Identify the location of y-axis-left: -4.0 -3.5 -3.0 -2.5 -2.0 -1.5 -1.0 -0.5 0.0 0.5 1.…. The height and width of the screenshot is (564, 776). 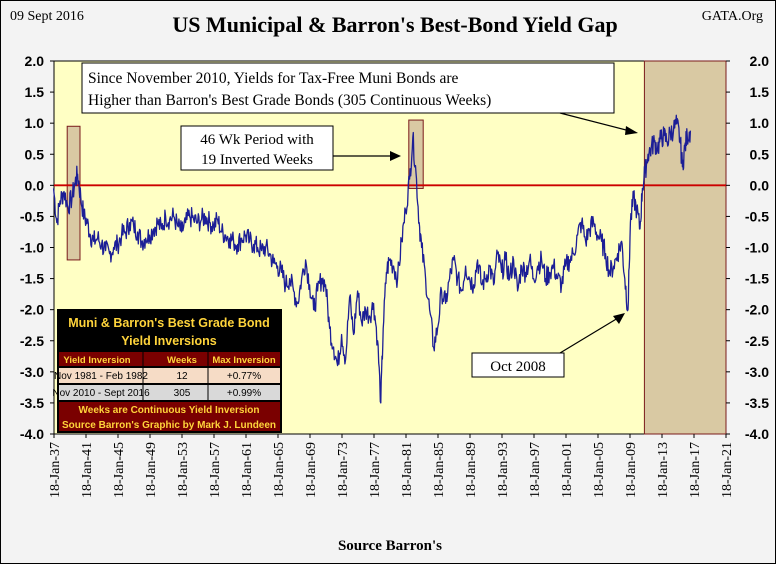
(37, 247).